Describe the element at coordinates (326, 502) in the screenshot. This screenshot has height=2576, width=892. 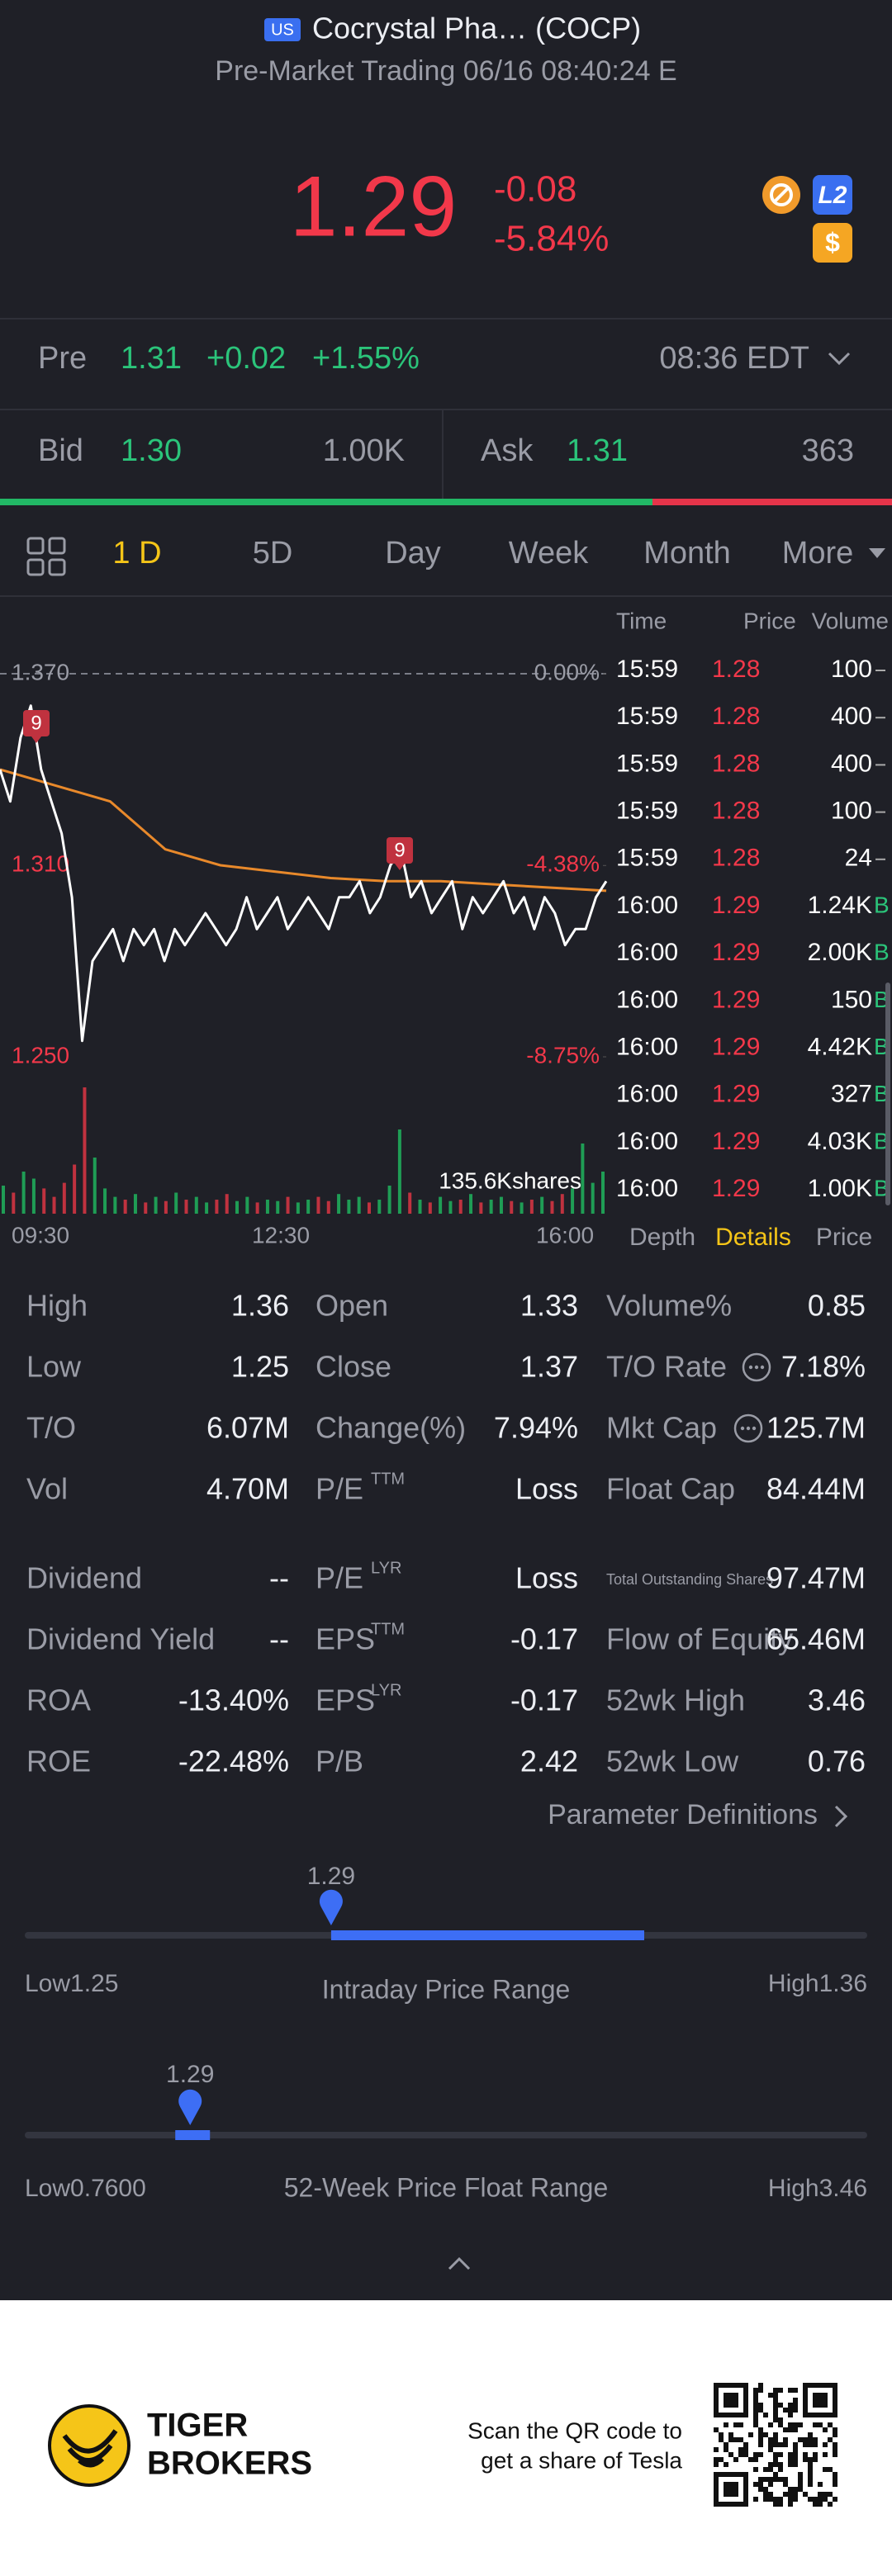
I see `bid-ask-bar-bid` at that location.